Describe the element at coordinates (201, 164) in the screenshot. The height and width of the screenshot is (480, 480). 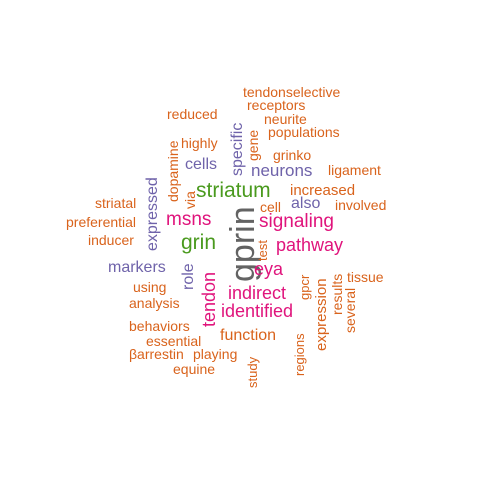
I see `word-cells: cells` at that location.